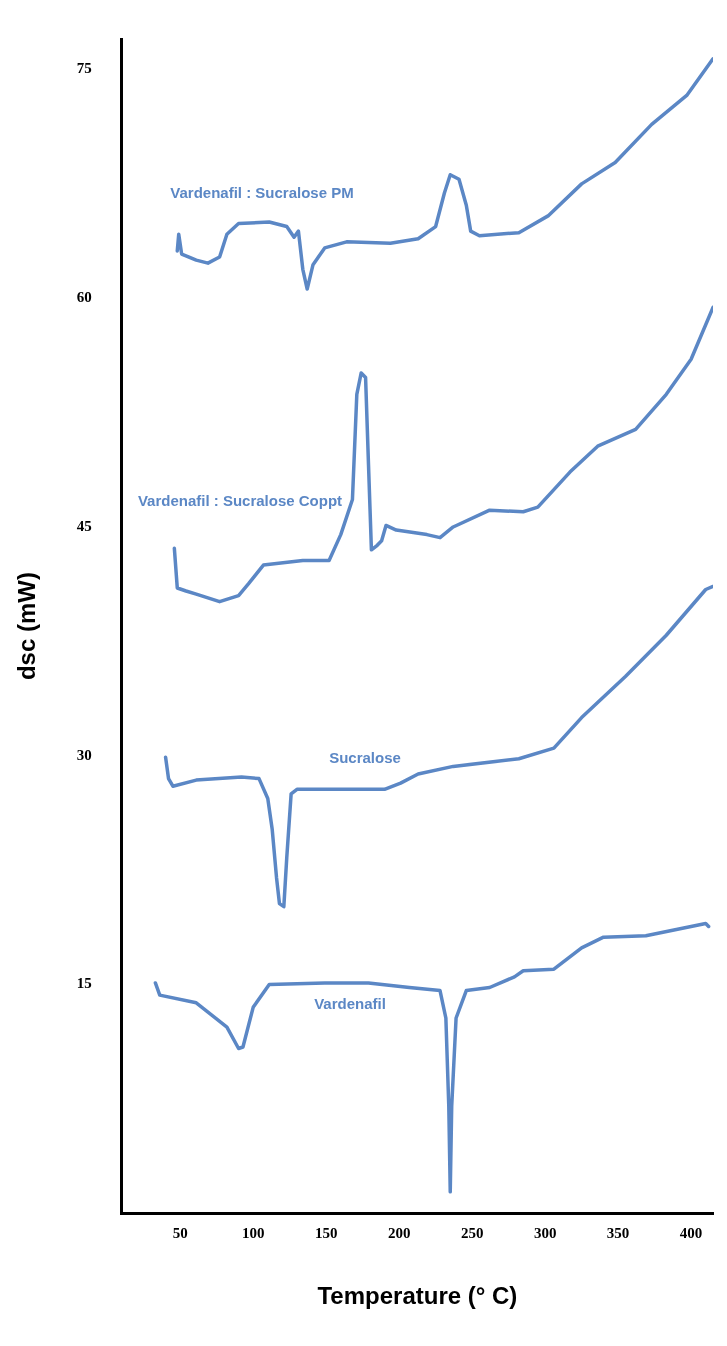 The height and width of the screenshot is (1346, 727). I want to click on y-tick-label: 15, so click(84, 983).